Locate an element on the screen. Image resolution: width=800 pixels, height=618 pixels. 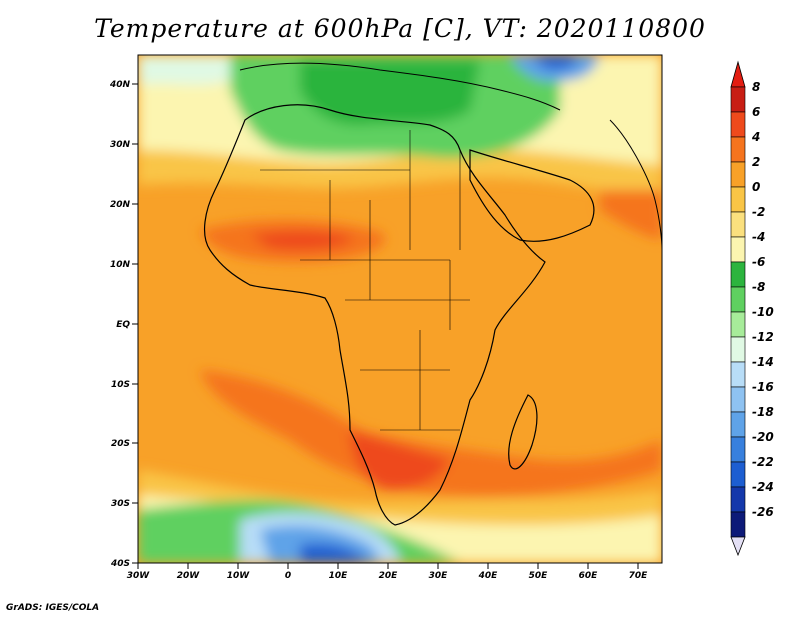
colorbar-label: -16 is located at coordinates (763, 387).